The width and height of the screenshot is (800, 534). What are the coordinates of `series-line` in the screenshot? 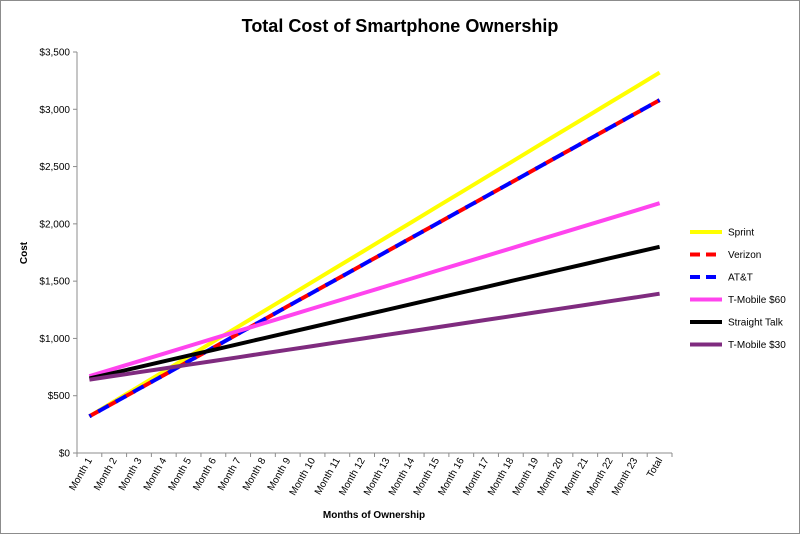 It's located at (374, 336).